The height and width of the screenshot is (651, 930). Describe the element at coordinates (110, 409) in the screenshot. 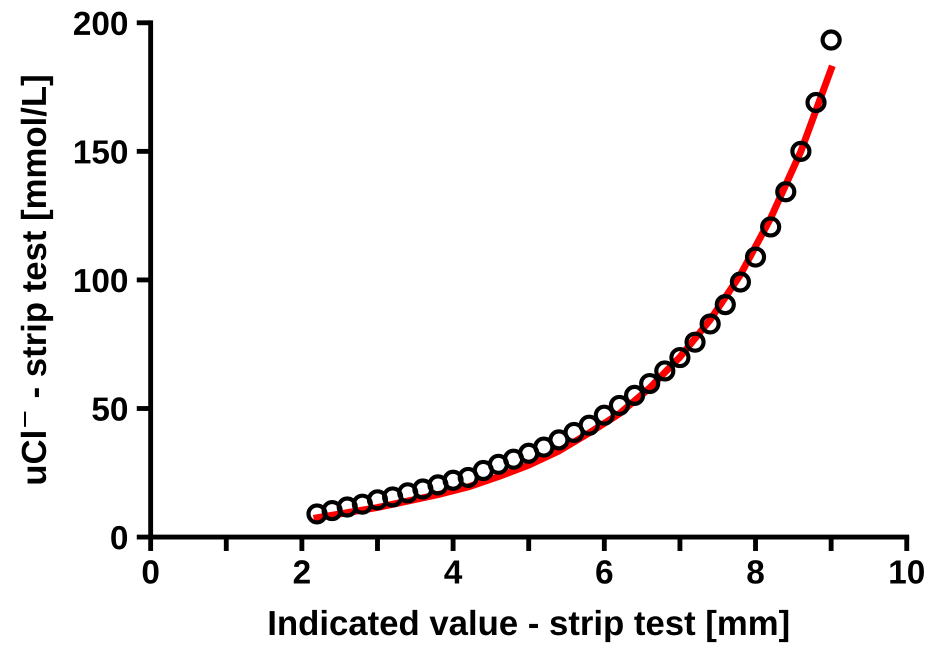

I see `y-tick-label: 50` at that location.